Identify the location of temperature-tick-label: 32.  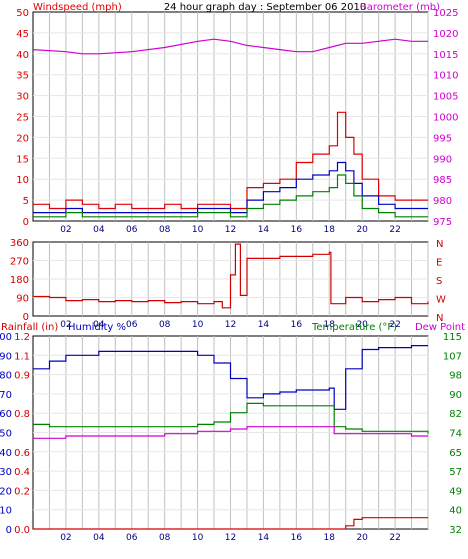
(455, 530).